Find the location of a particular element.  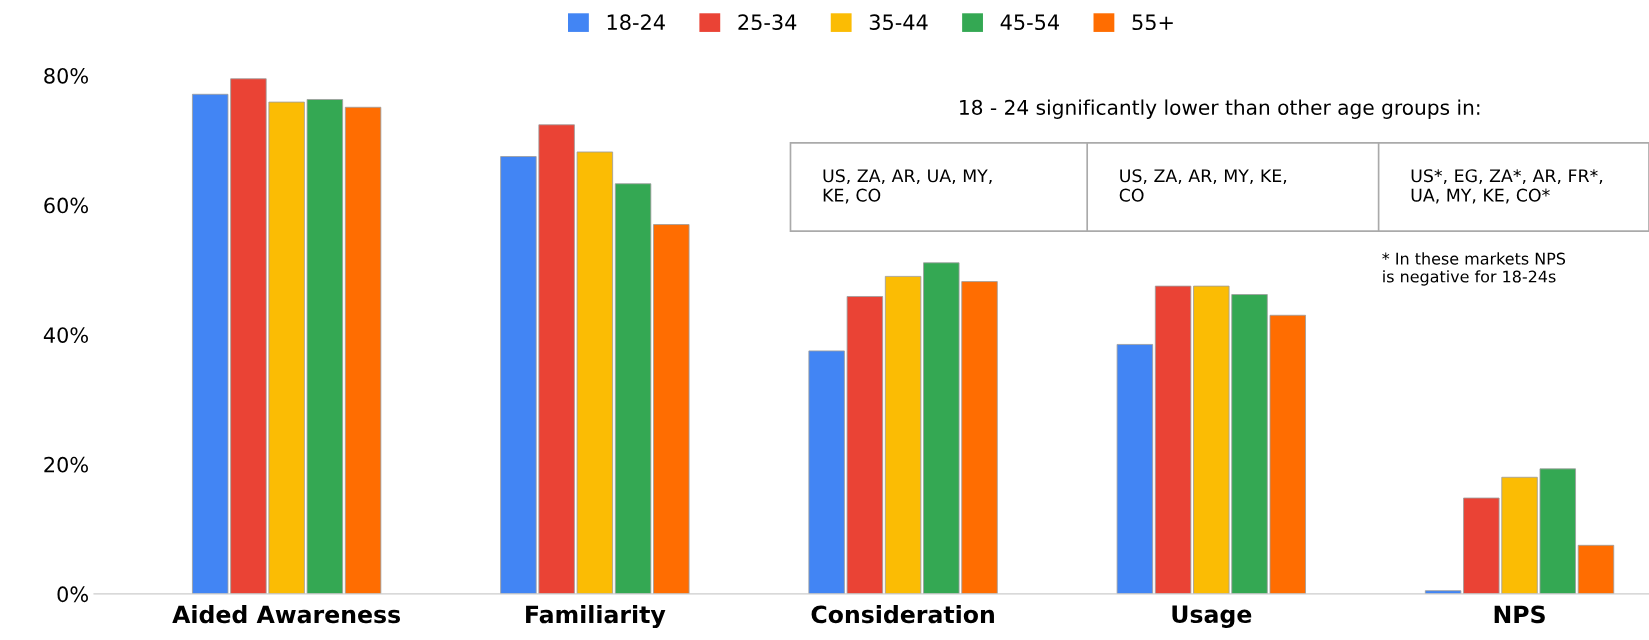

legend-label: 55+ is located at coordinates (1152, 22).